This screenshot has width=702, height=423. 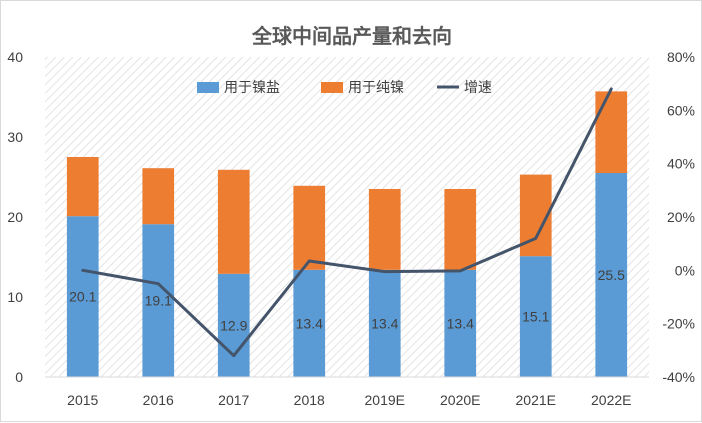 What do you see at coordinates (347, 300) in the screenshot?
I see `labels-layer: 20.1 19.1 12.9 13.4 13.4 13.4 15.1 25.5` at bounding box center [347, 300].